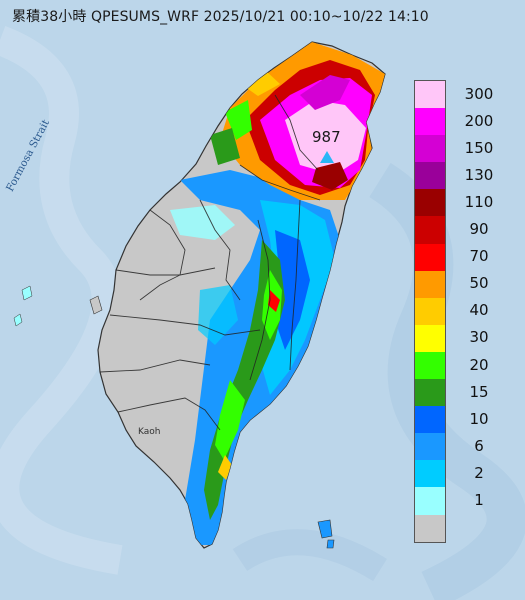  Describe the element at coordinates (479, 391) in the screenshot. I see `legend-label: 15` at that location.